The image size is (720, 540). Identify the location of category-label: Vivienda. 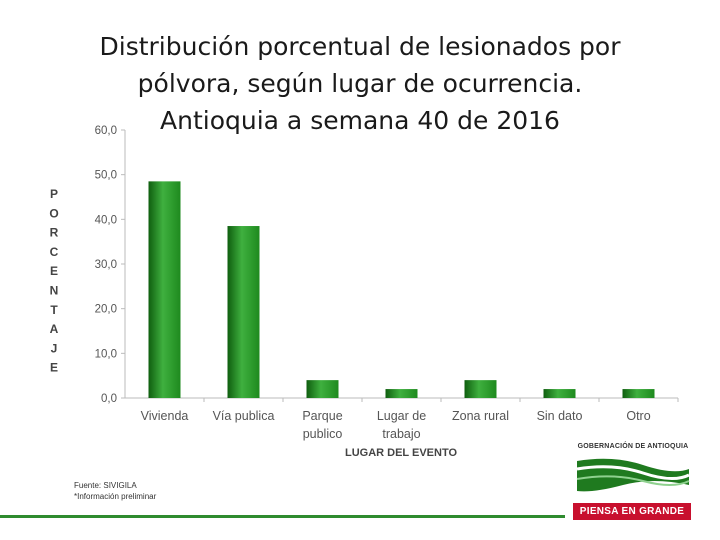
(165, 416).